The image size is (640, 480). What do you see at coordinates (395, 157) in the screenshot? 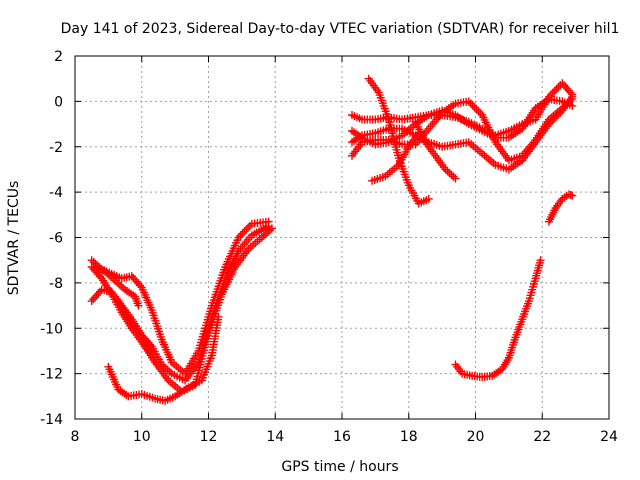
I see `series-track-l` at bounding box center [395, 157].